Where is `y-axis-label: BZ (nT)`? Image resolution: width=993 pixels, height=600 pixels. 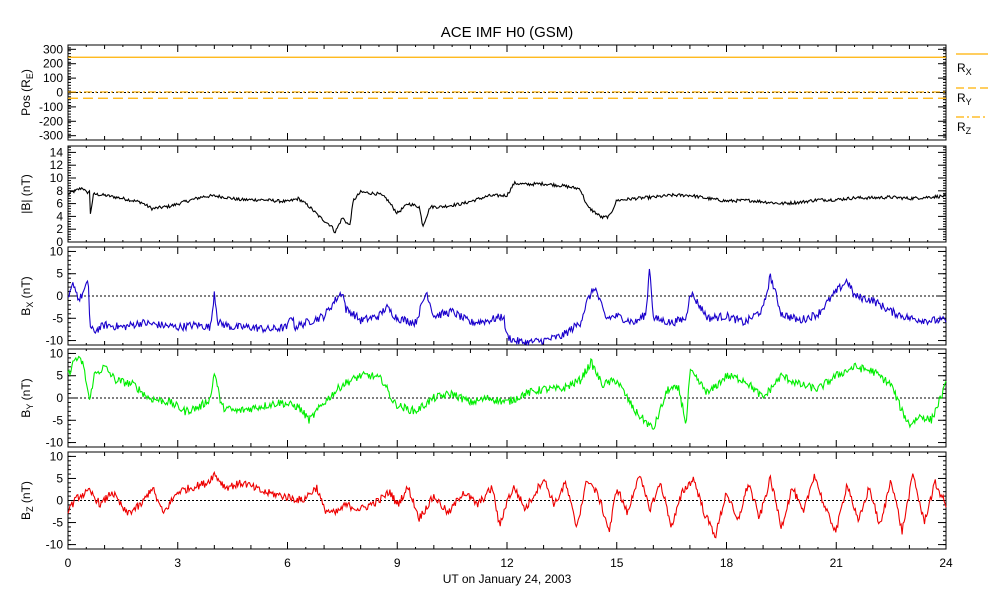
y-axis-label: BZ (nT) is located at coordinates (27, 500).